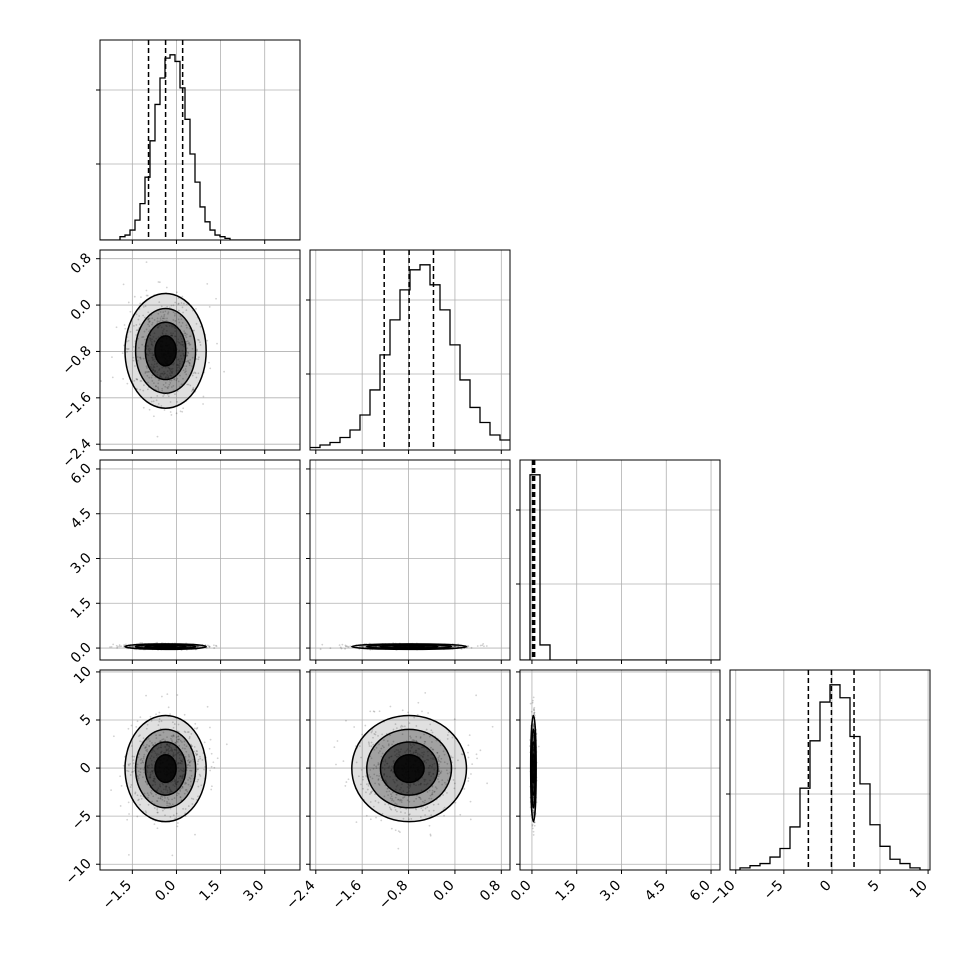 The width and height of the screenshot is (970, 970). What do you see at coordinates (826, 887) in the screenshot?
I see `x-tick-label: 0` at bounding box center [826, 887].